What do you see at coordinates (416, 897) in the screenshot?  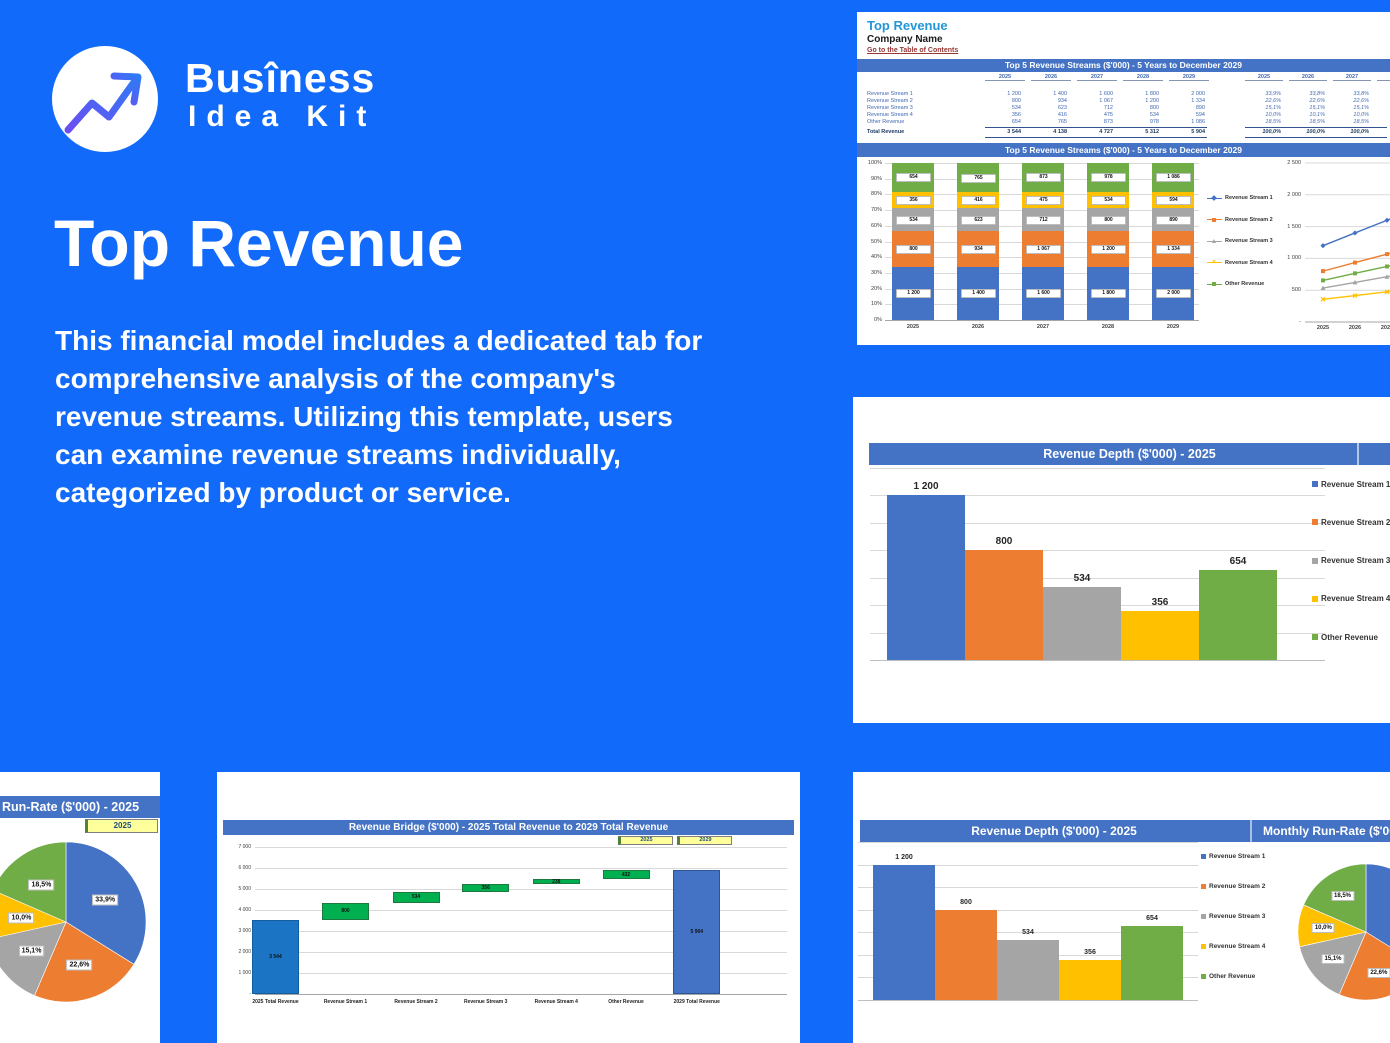 I see `bridge-data-label: 534` at bounding box center [416, 897].